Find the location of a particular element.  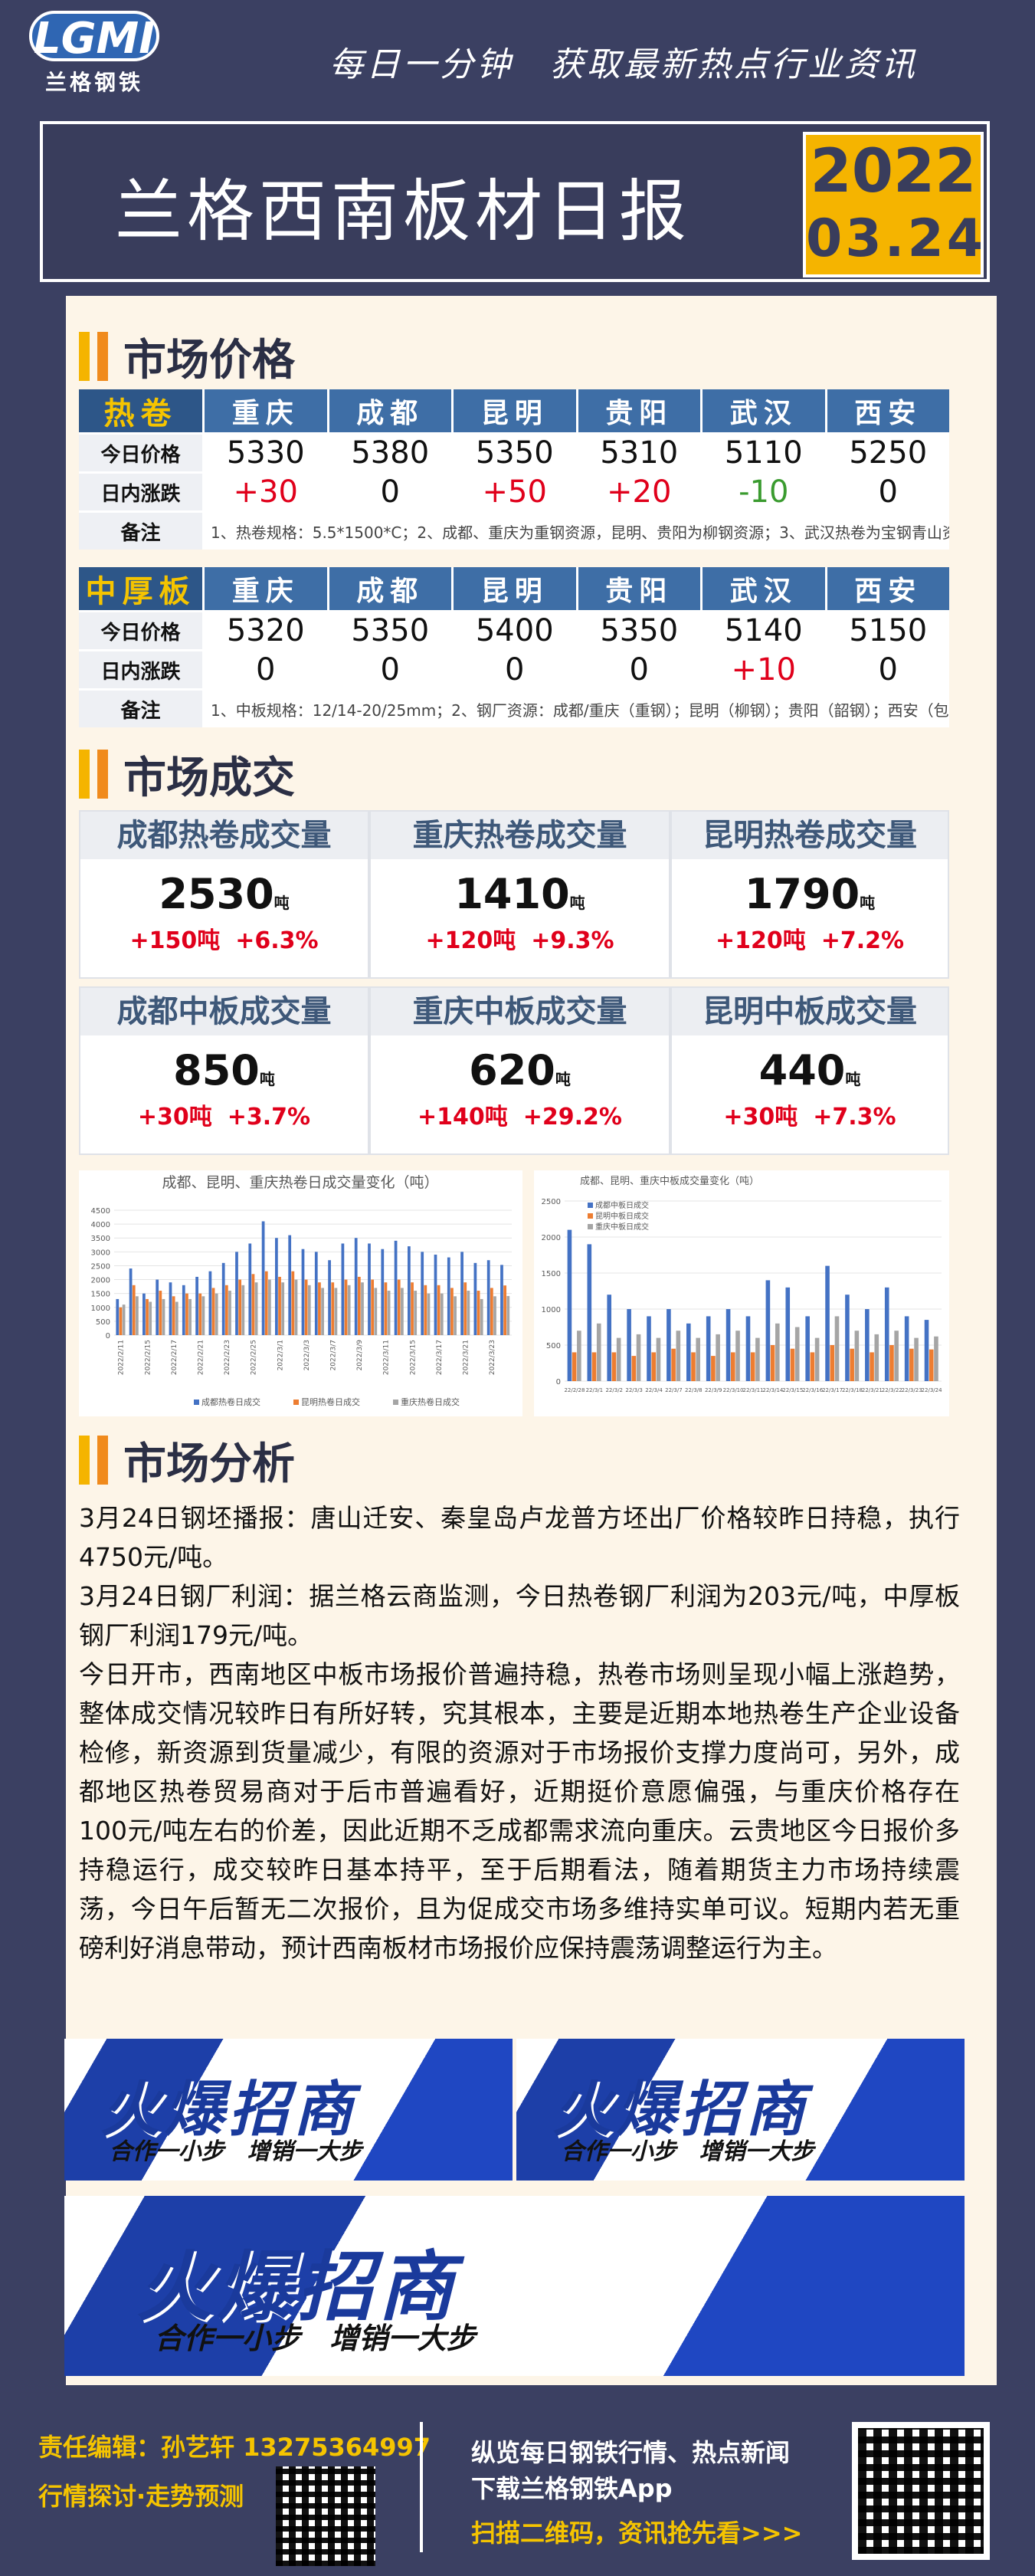

price: 5320 is located at coordinates (266, 630).